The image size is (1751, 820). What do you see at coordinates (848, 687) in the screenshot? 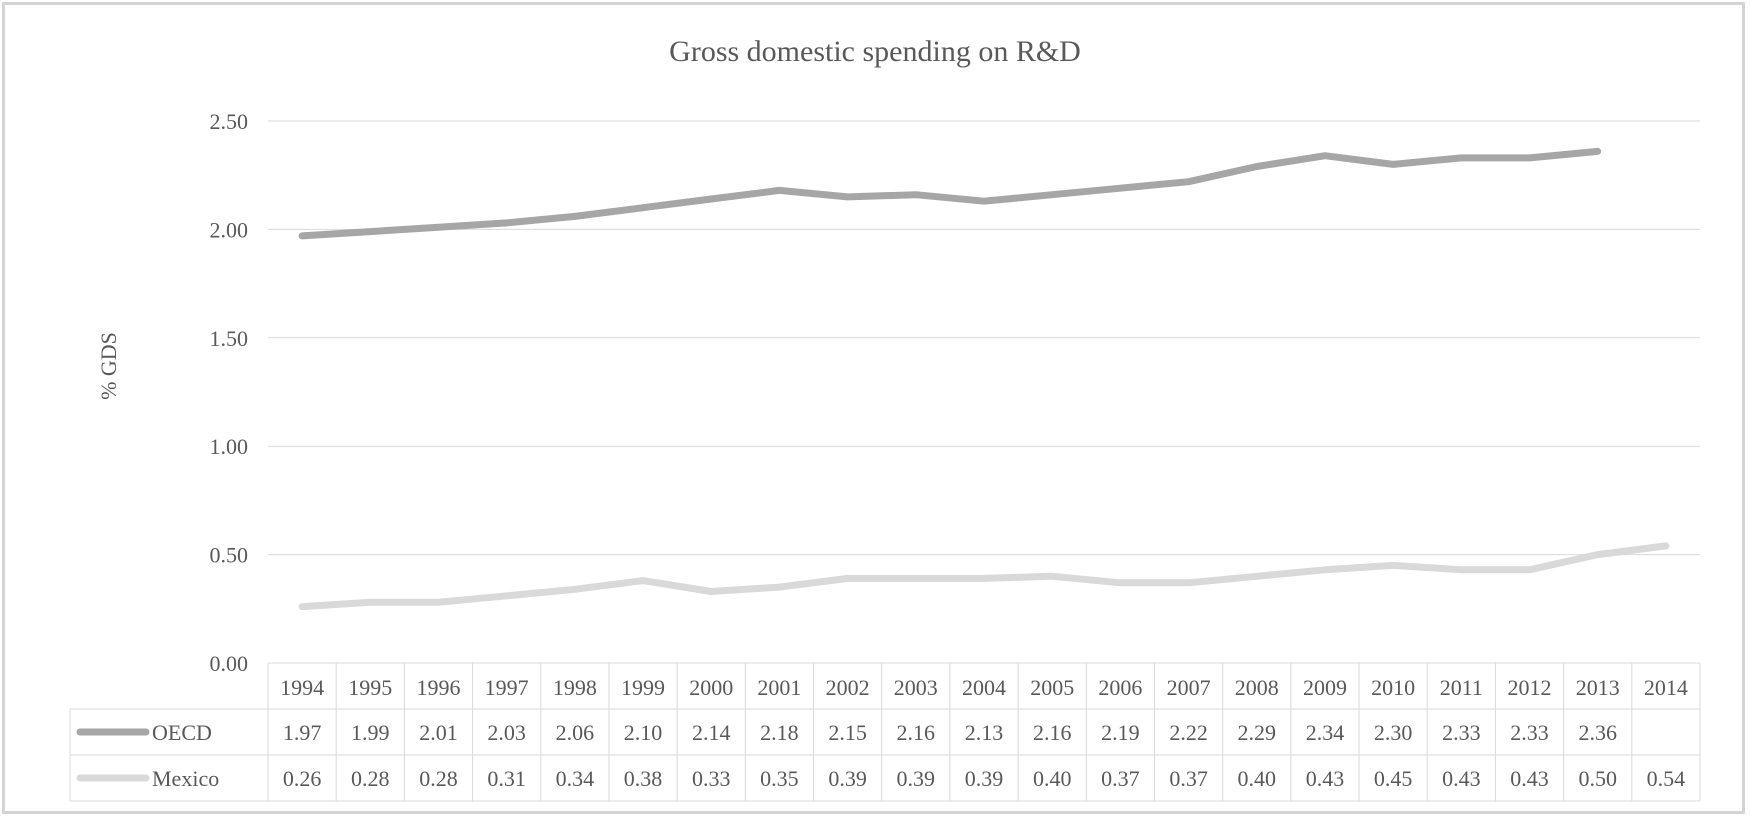
I see `x-tick-label: 2002` at bounding box center [848, 687].